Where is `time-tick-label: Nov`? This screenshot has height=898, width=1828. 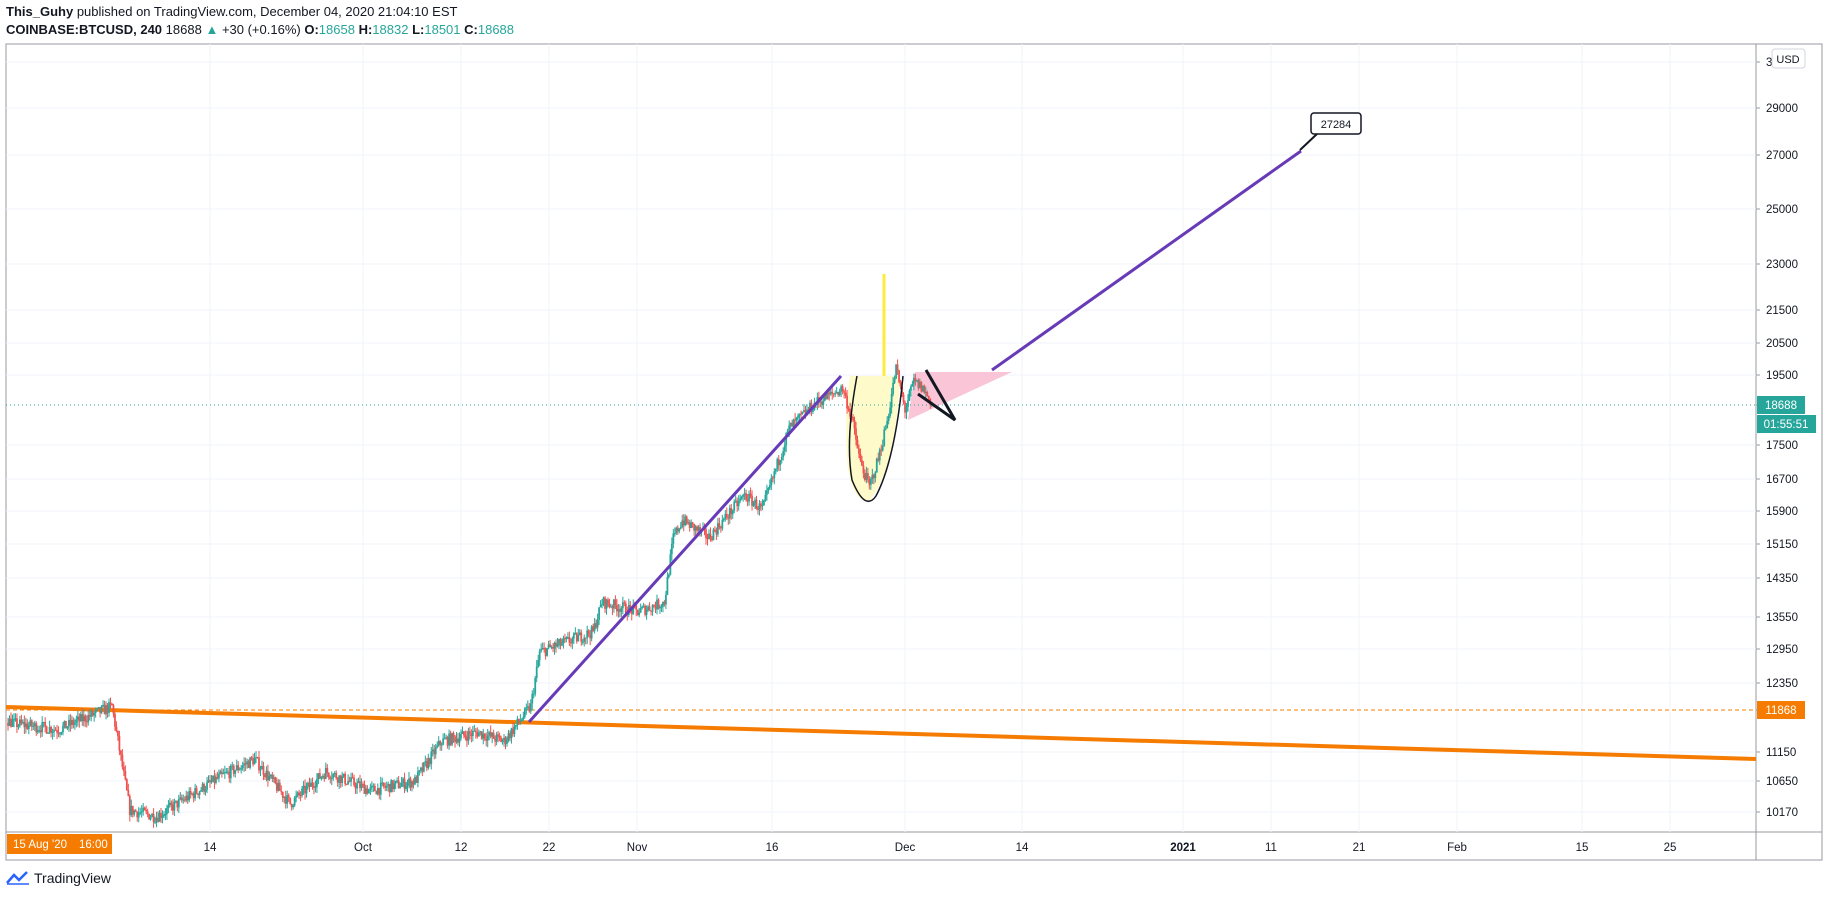
time-tick-label: Nov is located at coordinates (637, 848).